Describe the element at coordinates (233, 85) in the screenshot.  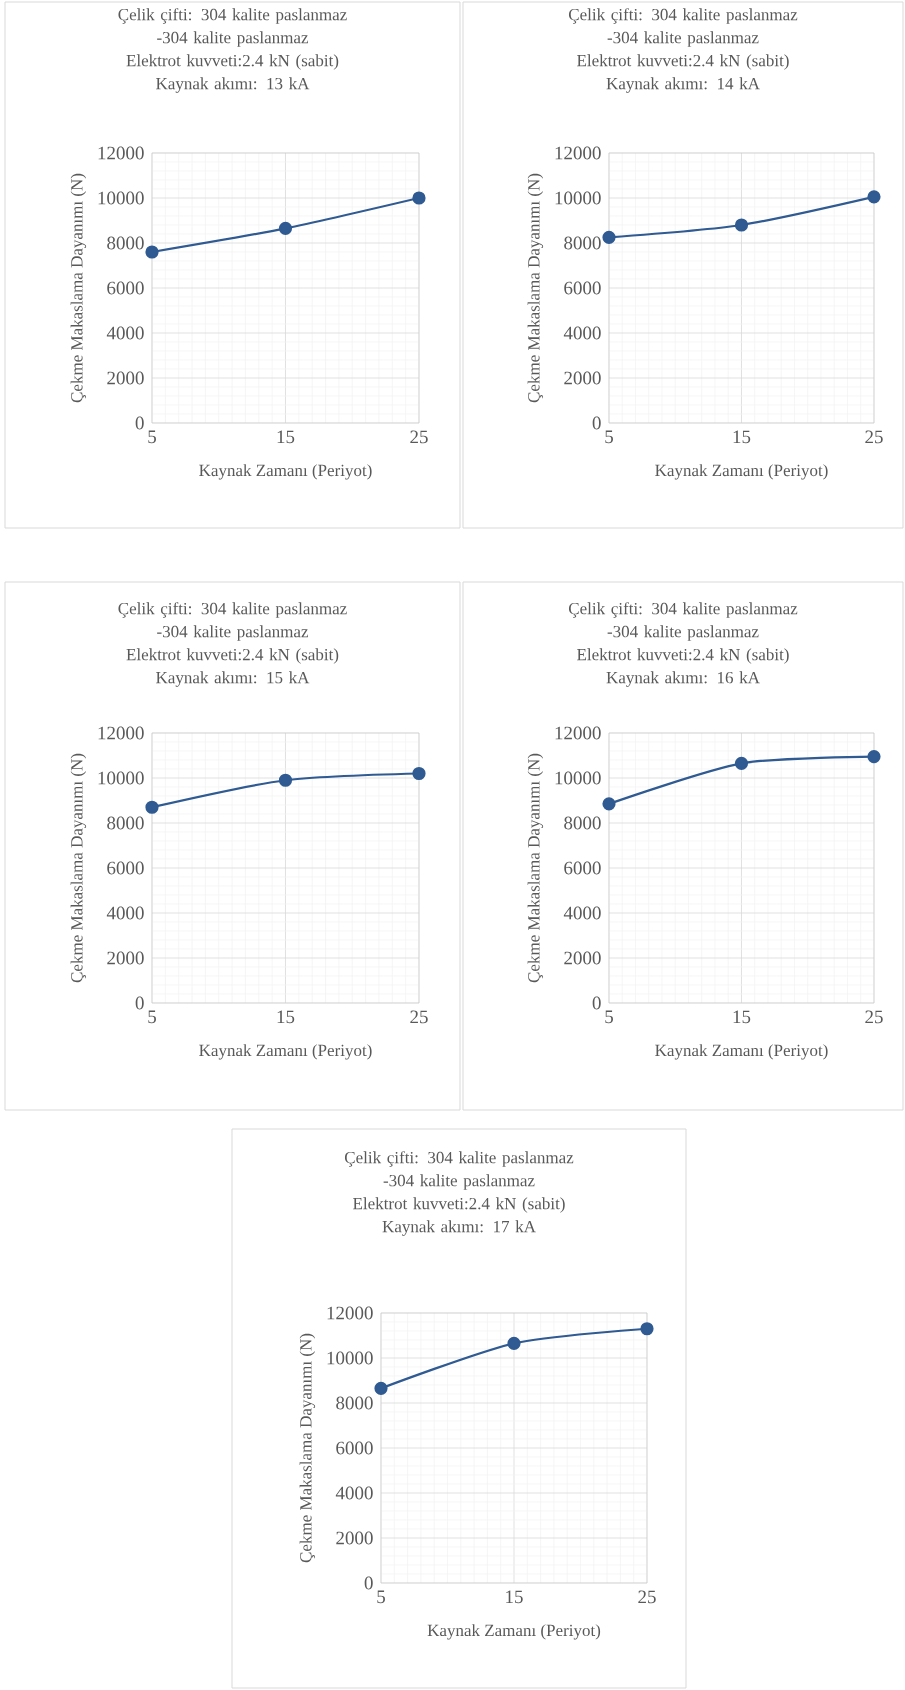
I see `text: Kaynak akımı: 13 kA` at that location.